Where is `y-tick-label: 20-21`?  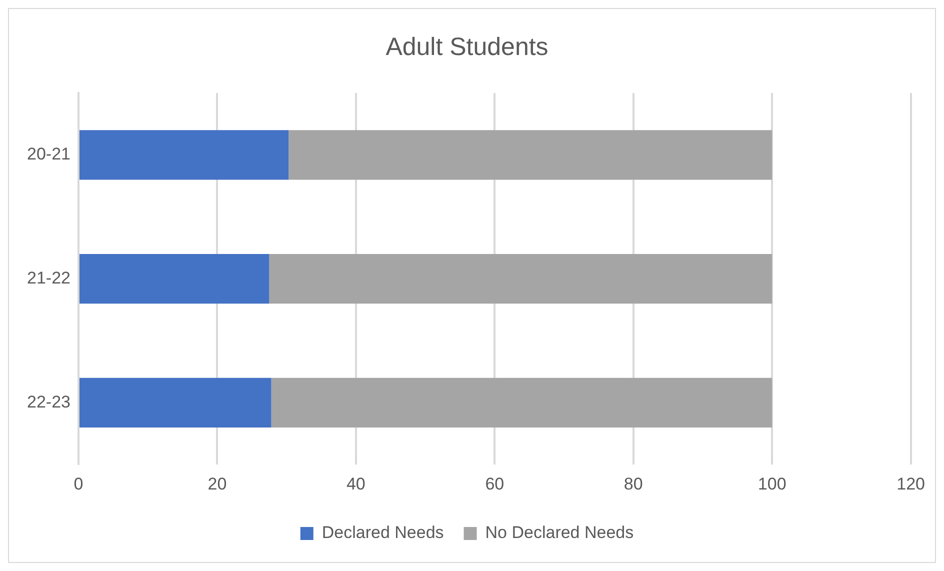
y-tick-label: 20-21 is located at coordinates (48, 154).